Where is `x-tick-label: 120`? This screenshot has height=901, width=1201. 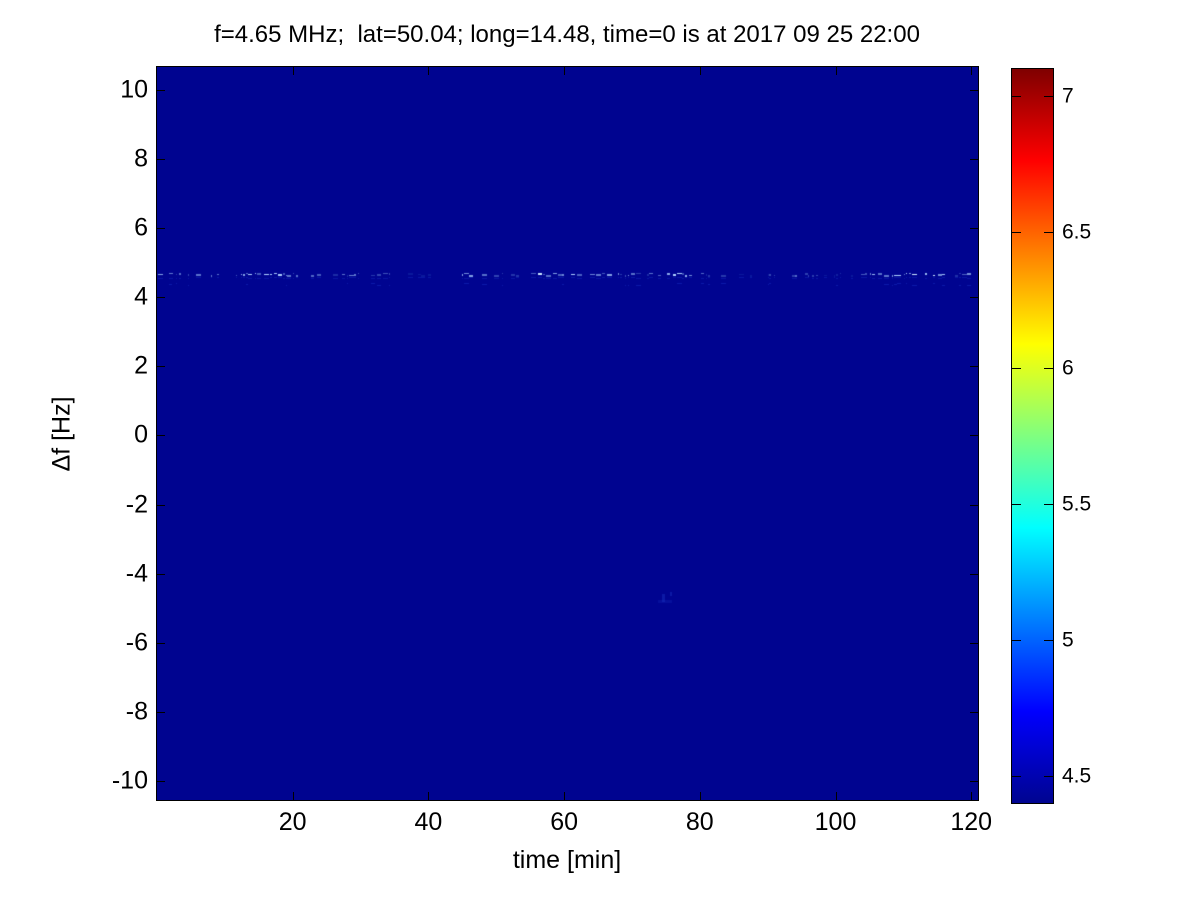 x-tick-label: 120 is located at coordinates (971, 822).